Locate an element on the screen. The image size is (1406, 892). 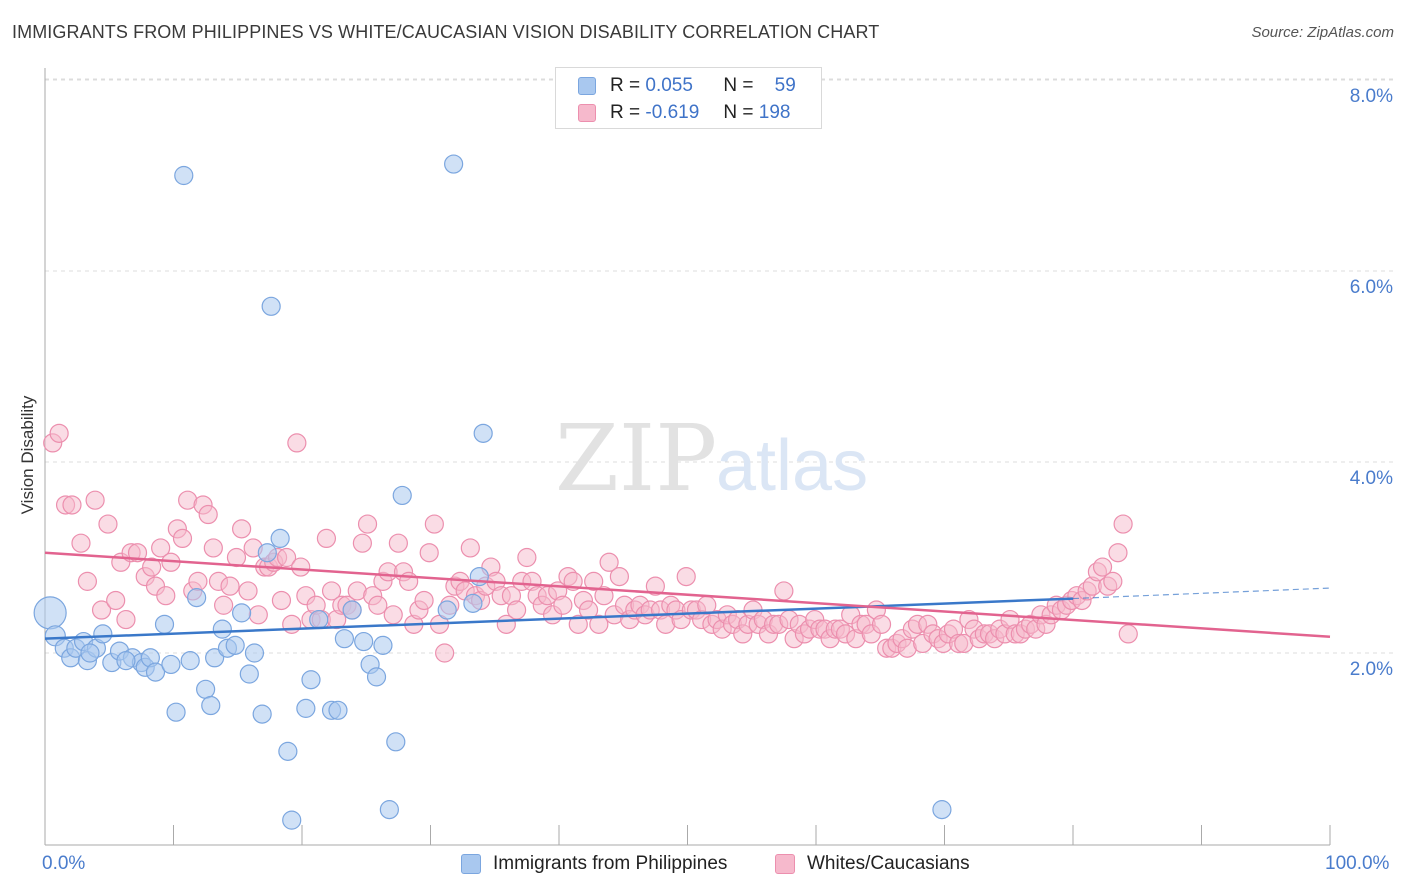
y-tick-label: 6.0% is located at coordinates (1371, 287).